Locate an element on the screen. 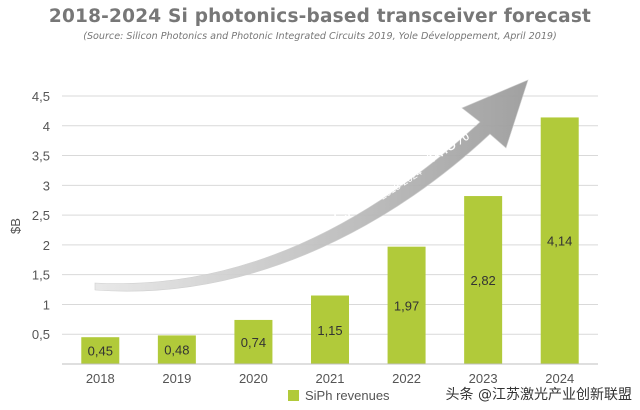 The height and width of the screenshot is (410, 640). data-label: 0,45 is located at coordinates (100, 351).